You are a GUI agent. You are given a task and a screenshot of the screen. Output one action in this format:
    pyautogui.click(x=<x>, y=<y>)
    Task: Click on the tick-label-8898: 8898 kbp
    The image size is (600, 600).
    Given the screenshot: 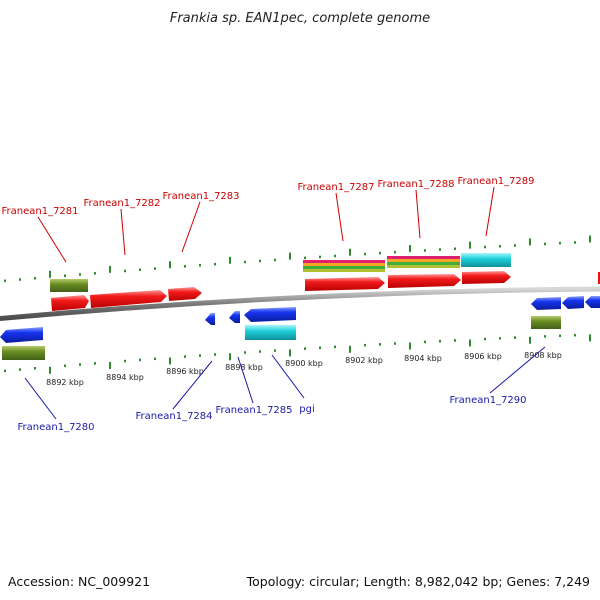 What is the action you would take?
    pyautogui.click(x=244, y=367)
    